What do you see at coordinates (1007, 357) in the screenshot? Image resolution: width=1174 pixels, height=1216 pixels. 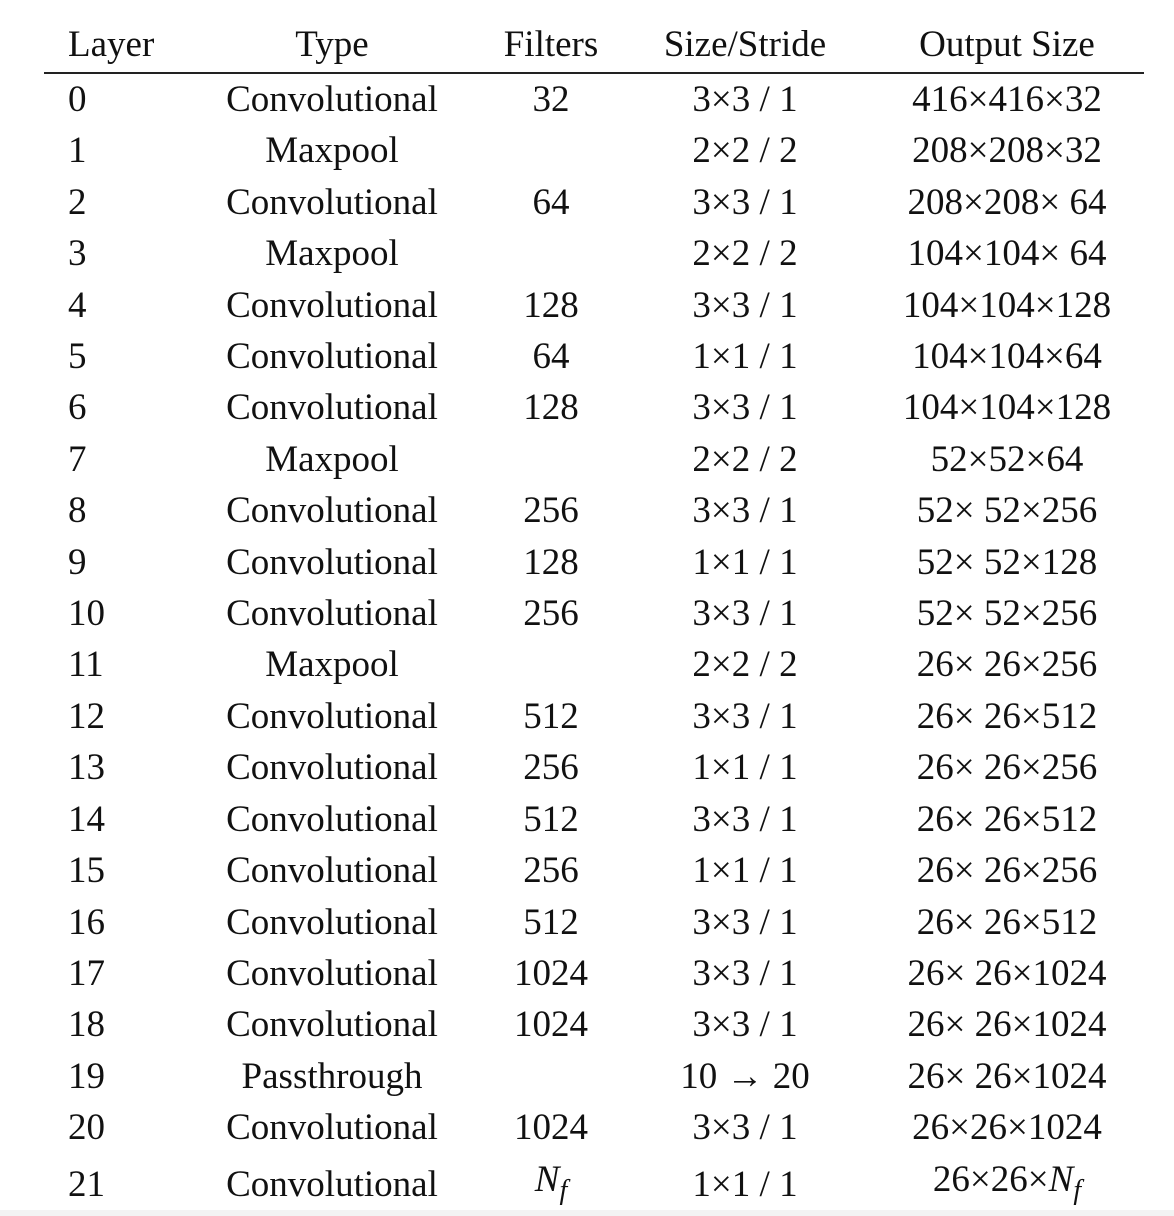 I see `cell-output-size: 104×104×64` at bounding box center [1007, 357].